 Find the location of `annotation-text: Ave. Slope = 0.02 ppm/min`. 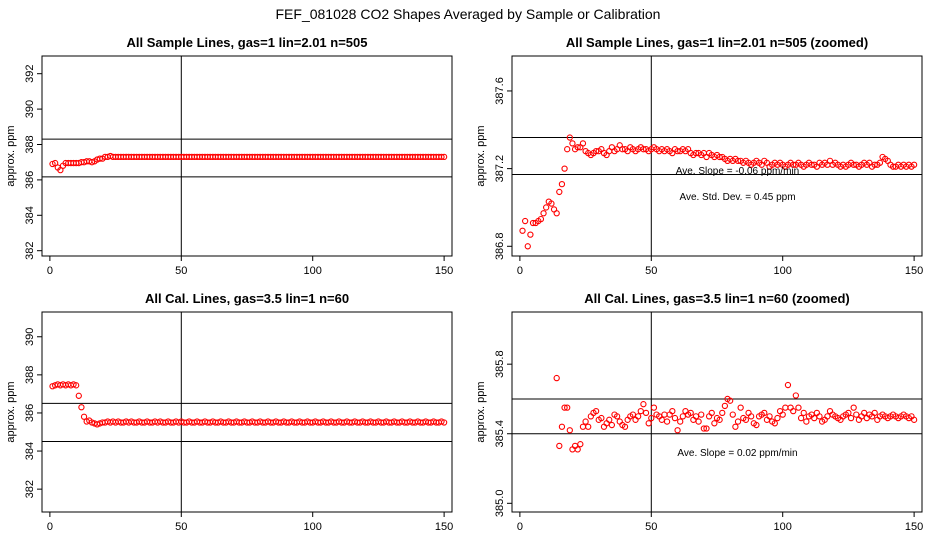

annotation-text: Ave. Slope = 0.02 ppm/min is located at coordinates (737, 453).